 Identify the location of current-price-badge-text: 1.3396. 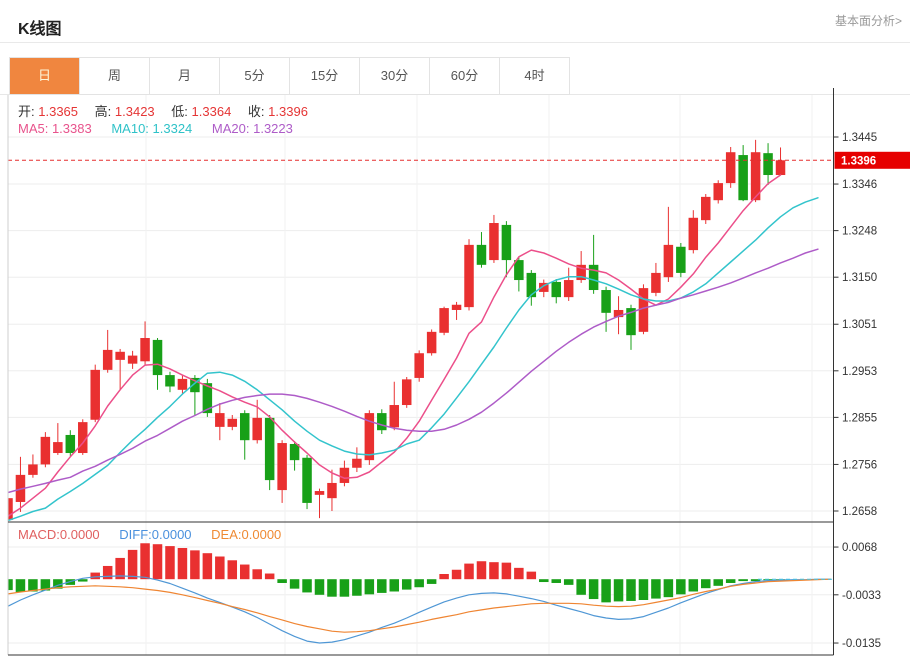
(858, 161).